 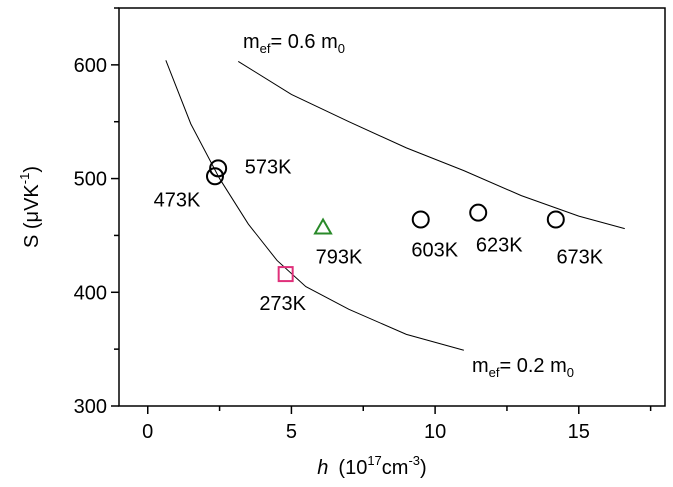 I want to click on point-label: 573K, so click(x=268, y=167).